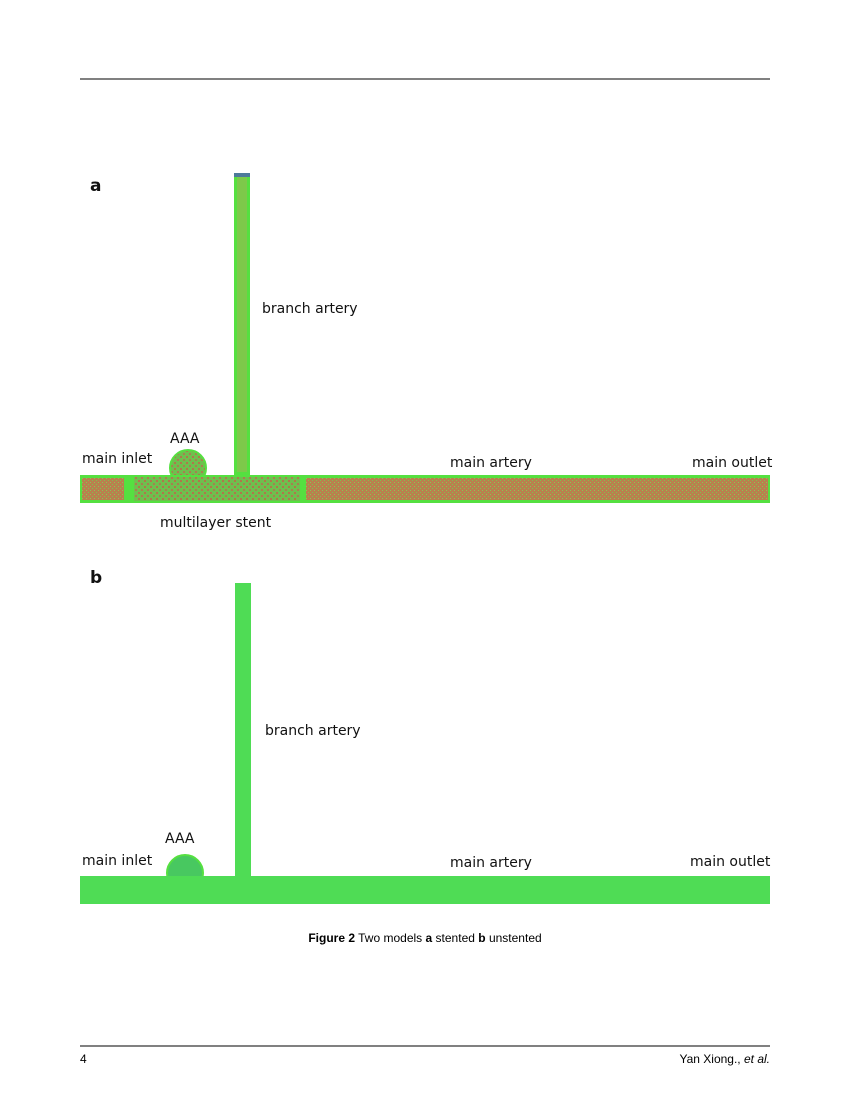  I want to click on inlet-segment, so click(103, 489).